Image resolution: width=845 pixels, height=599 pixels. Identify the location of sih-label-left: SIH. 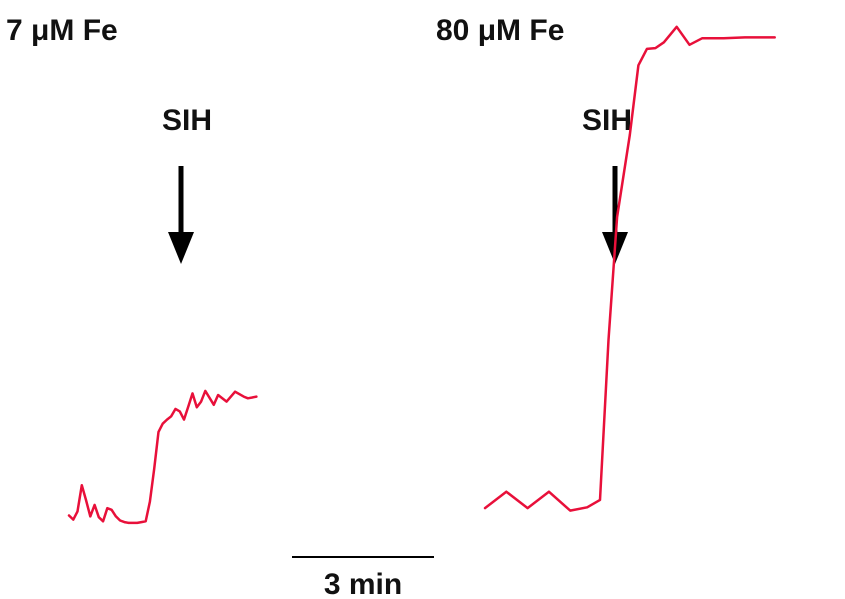
(187, 120).